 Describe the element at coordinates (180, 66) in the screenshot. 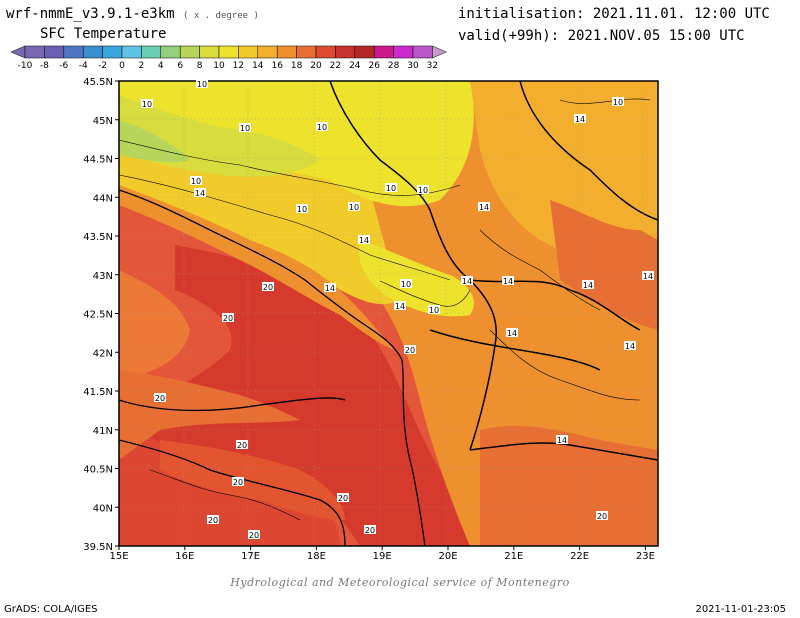

I see `colorbar-label: 6` at that location.